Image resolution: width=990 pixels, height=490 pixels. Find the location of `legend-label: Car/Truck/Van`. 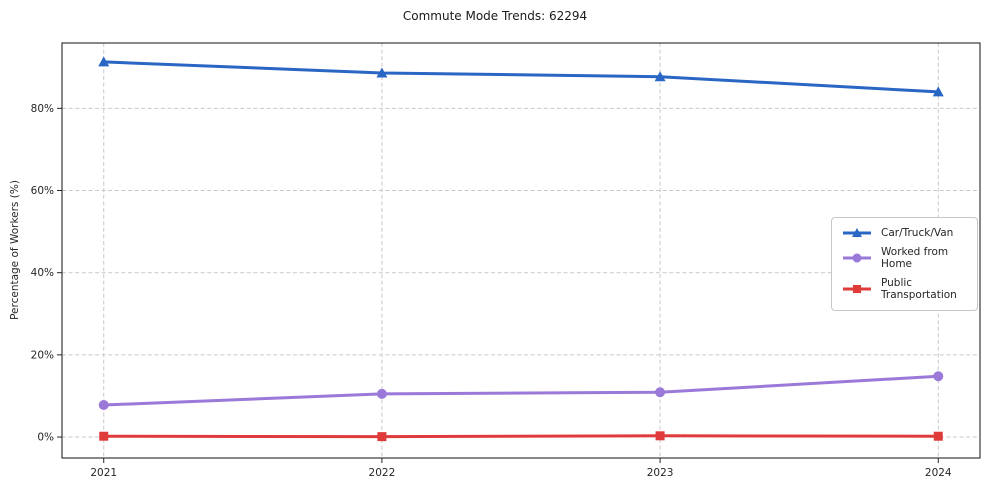

legend-label: Car/Truck/Van is located at coordinates (917, 233).